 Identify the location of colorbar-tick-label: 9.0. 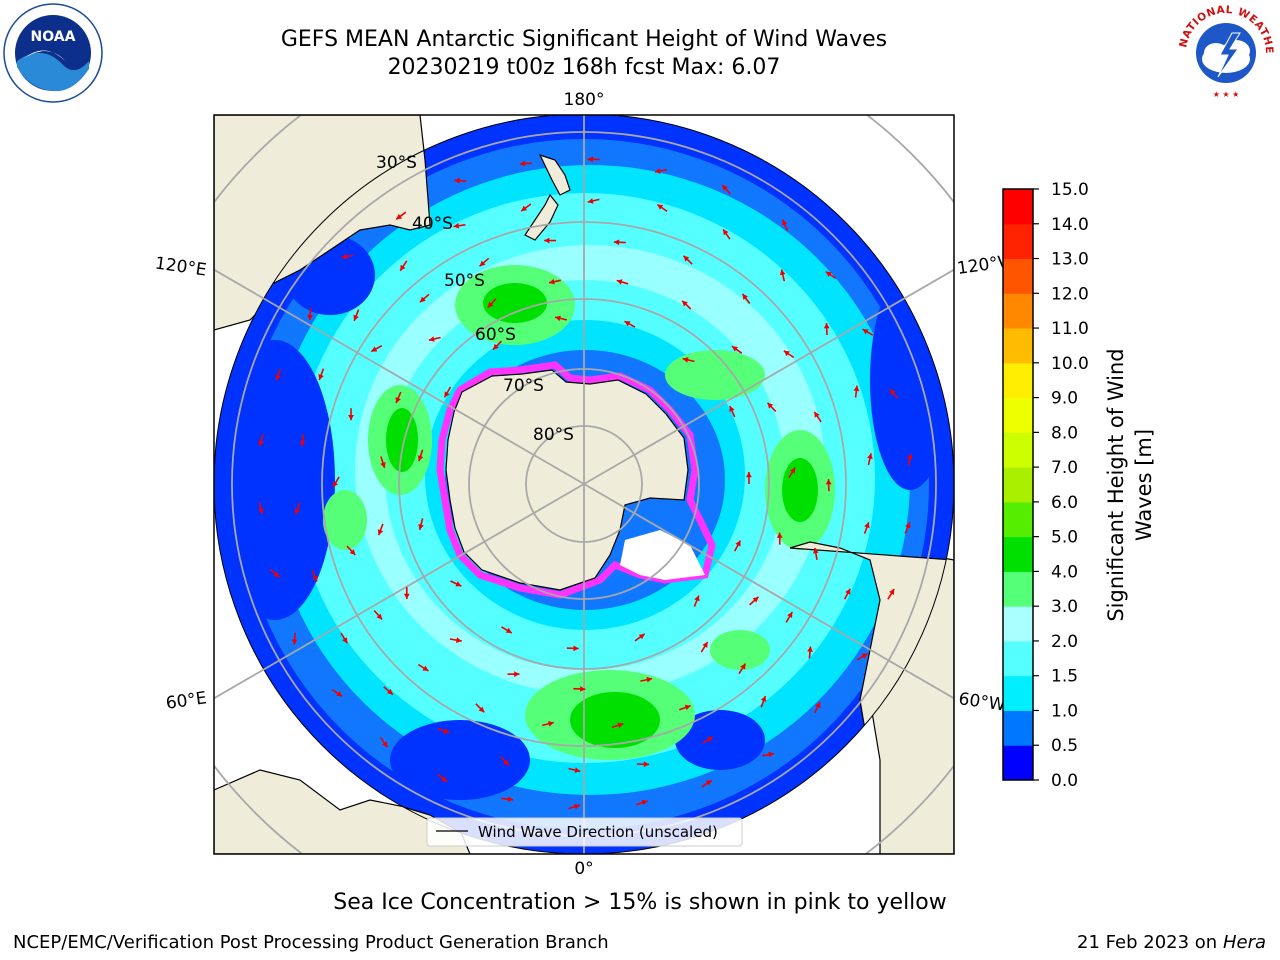
(1064, 399).